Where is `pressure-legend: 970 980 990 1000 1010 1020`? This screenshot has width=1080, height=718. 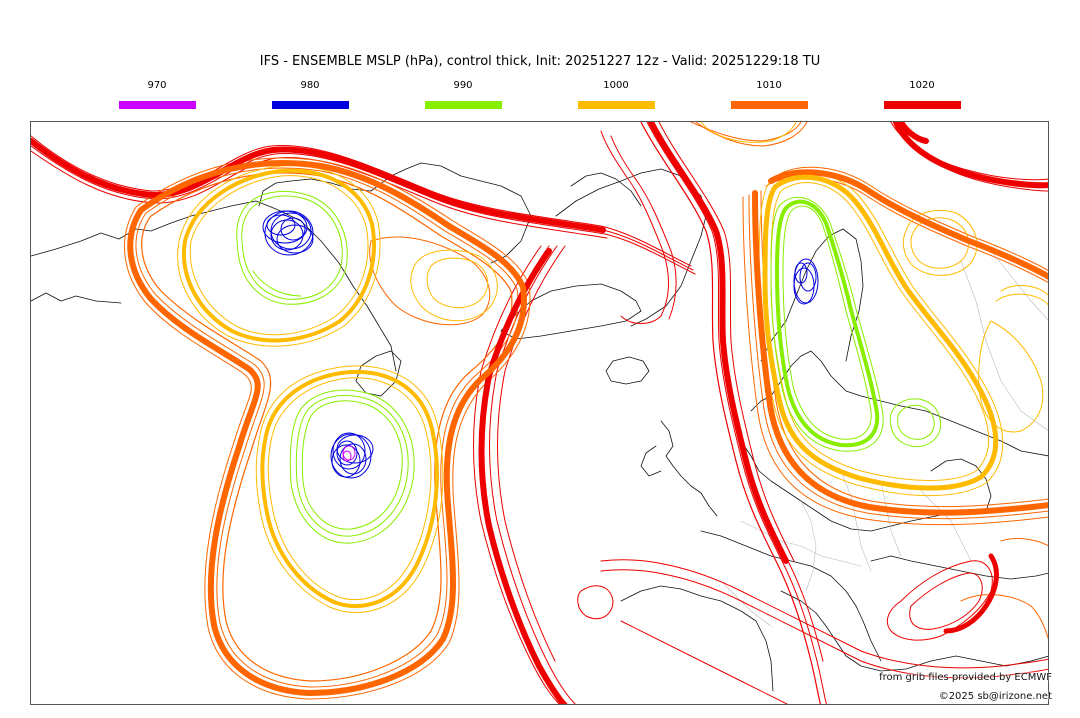 pressure-legend: 970 980 990 1000 1010 1020 is located at coordinates (540, 95).